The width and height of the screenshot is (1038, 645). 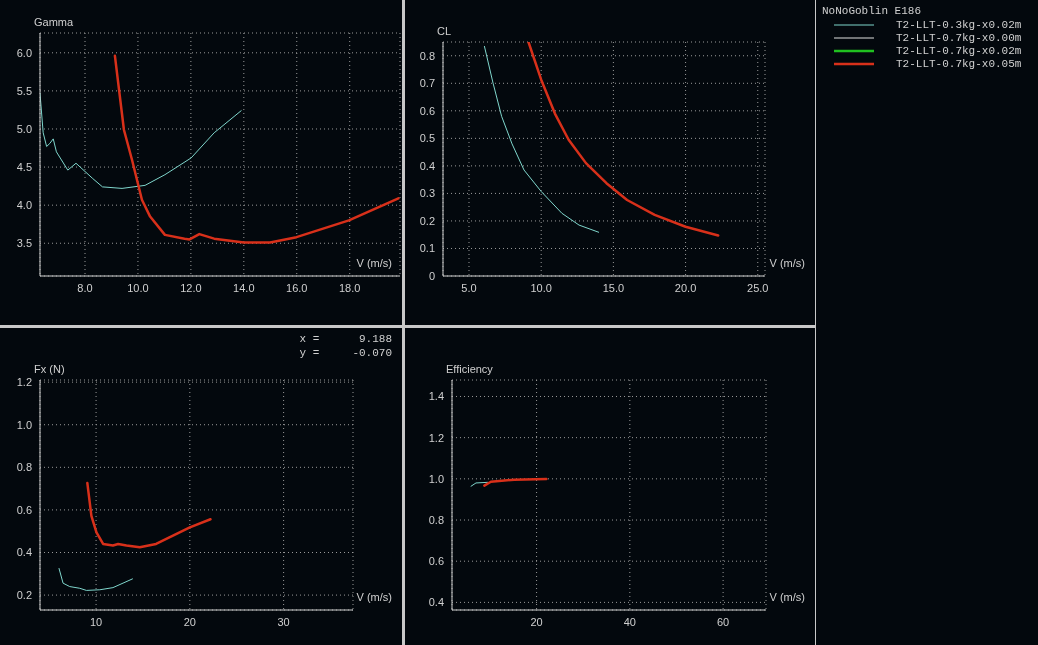 What do you see at coordinates (959, 24) in the screenshot?
I see `legend-label: T2-LLT-0.3kg-x0.02m` at bounding box center [959, 24].